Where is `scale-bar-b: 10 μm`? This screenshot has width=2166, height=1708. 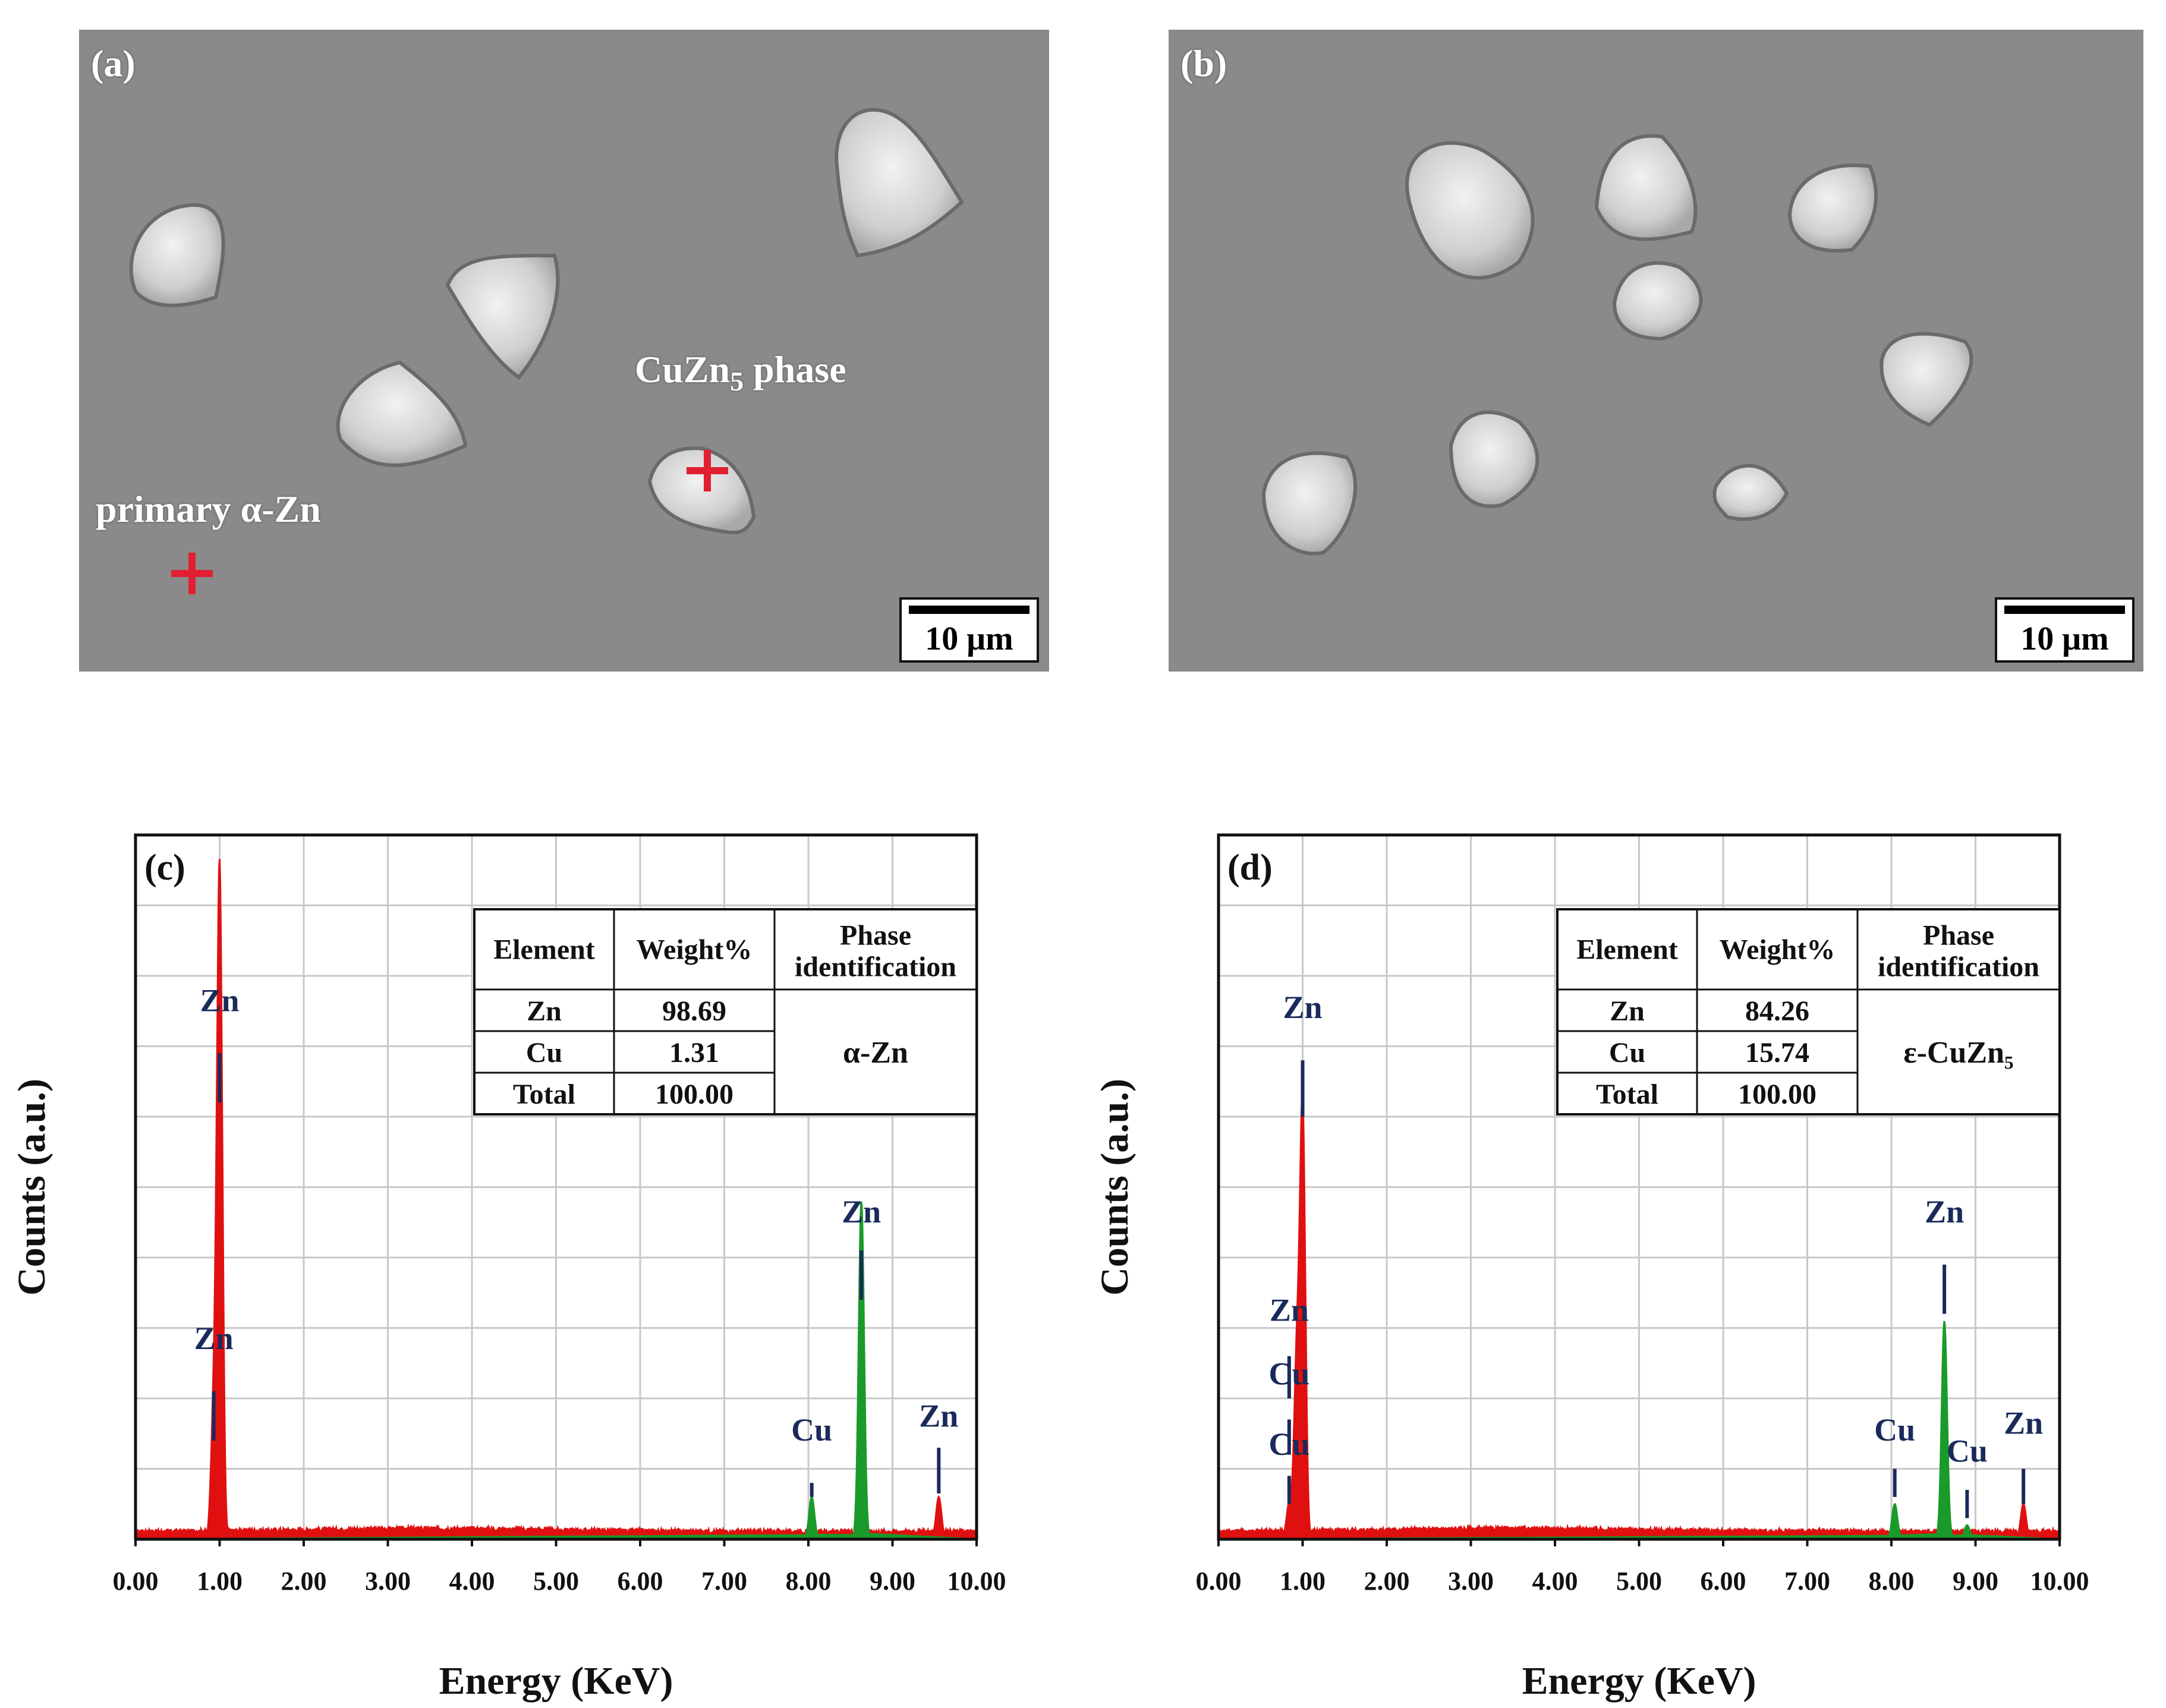 scale-bar-b: 10 μm is located at coordinates (2064, 630).